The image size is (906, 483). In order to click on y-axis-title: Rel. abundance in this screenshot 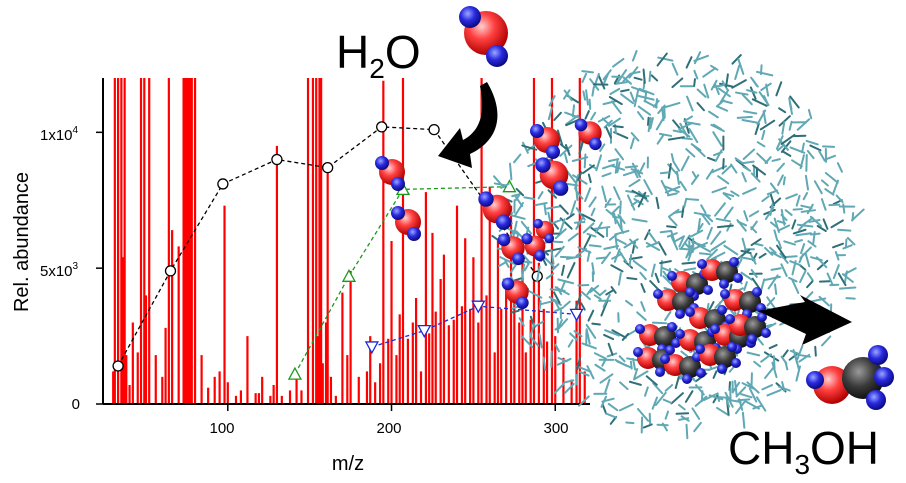, I will do `click(22, 242)`.